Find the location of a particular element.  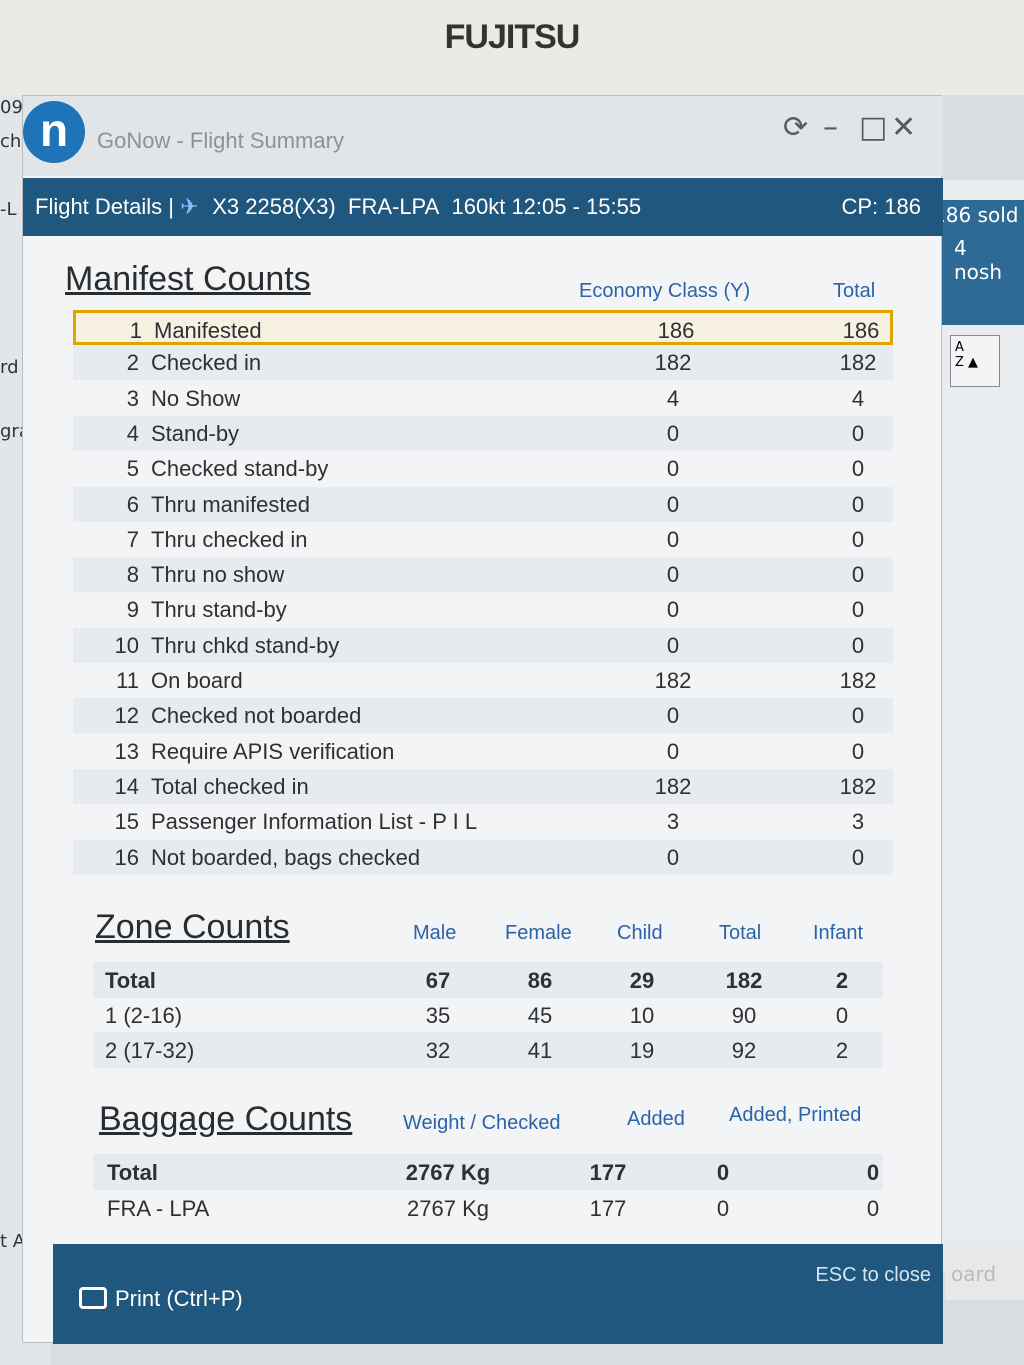

baggage-row: Total 2767 Kg 177 0 0 is located at coordinates (488, 1172).